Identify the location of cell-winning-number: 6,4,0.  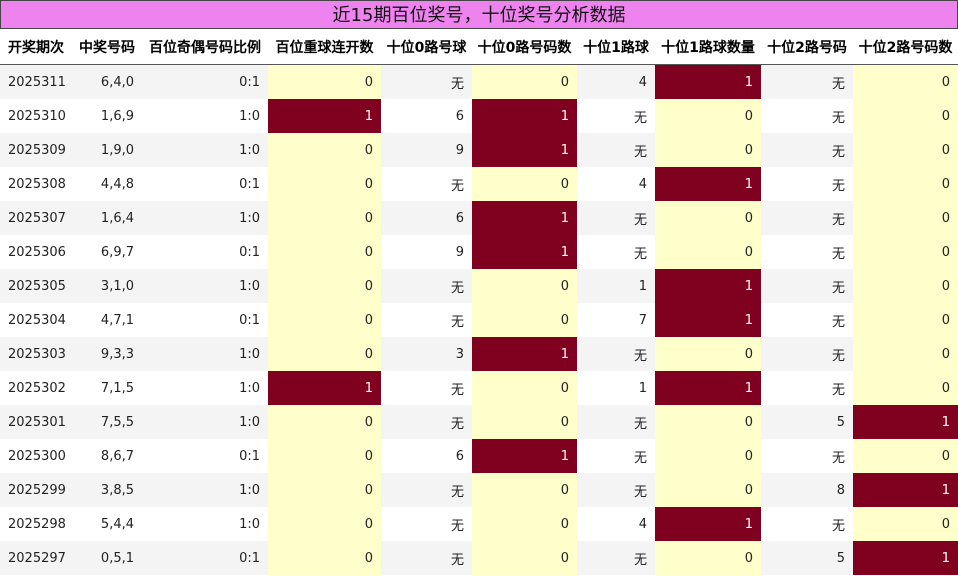
(107, 81).